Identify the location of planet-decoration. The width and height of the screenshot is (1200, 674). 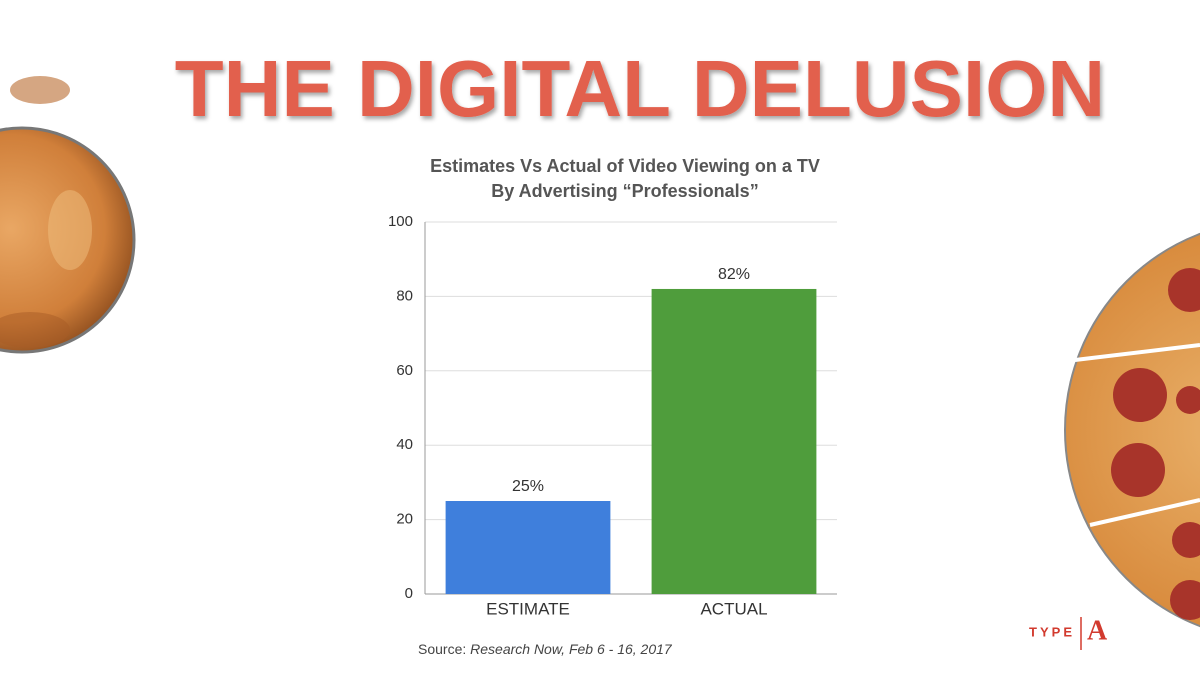
(68, 215).